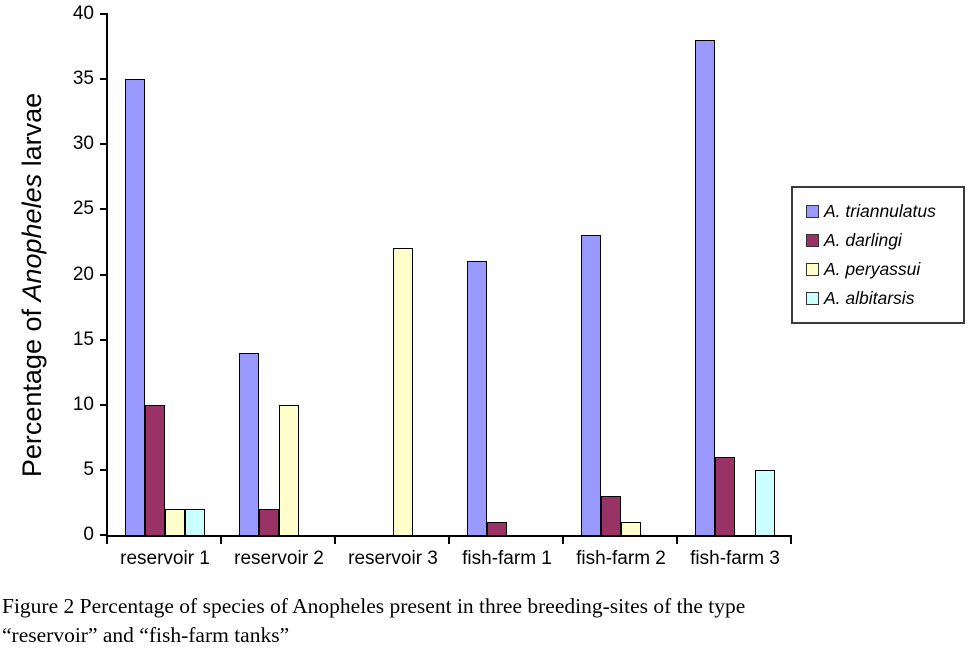 This screenshot has width=974, height=664. I want to click on x-label-reservoir-3: reservoir 3, so click(393, 558).